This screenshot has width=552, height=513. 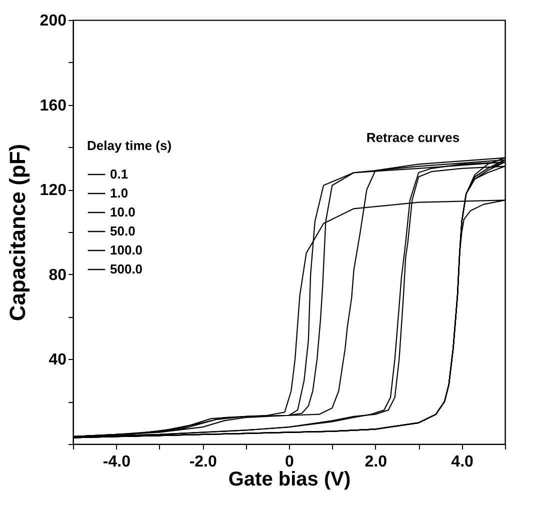 I want to click on legend-label: 50.0, so click(x=123, y=231).